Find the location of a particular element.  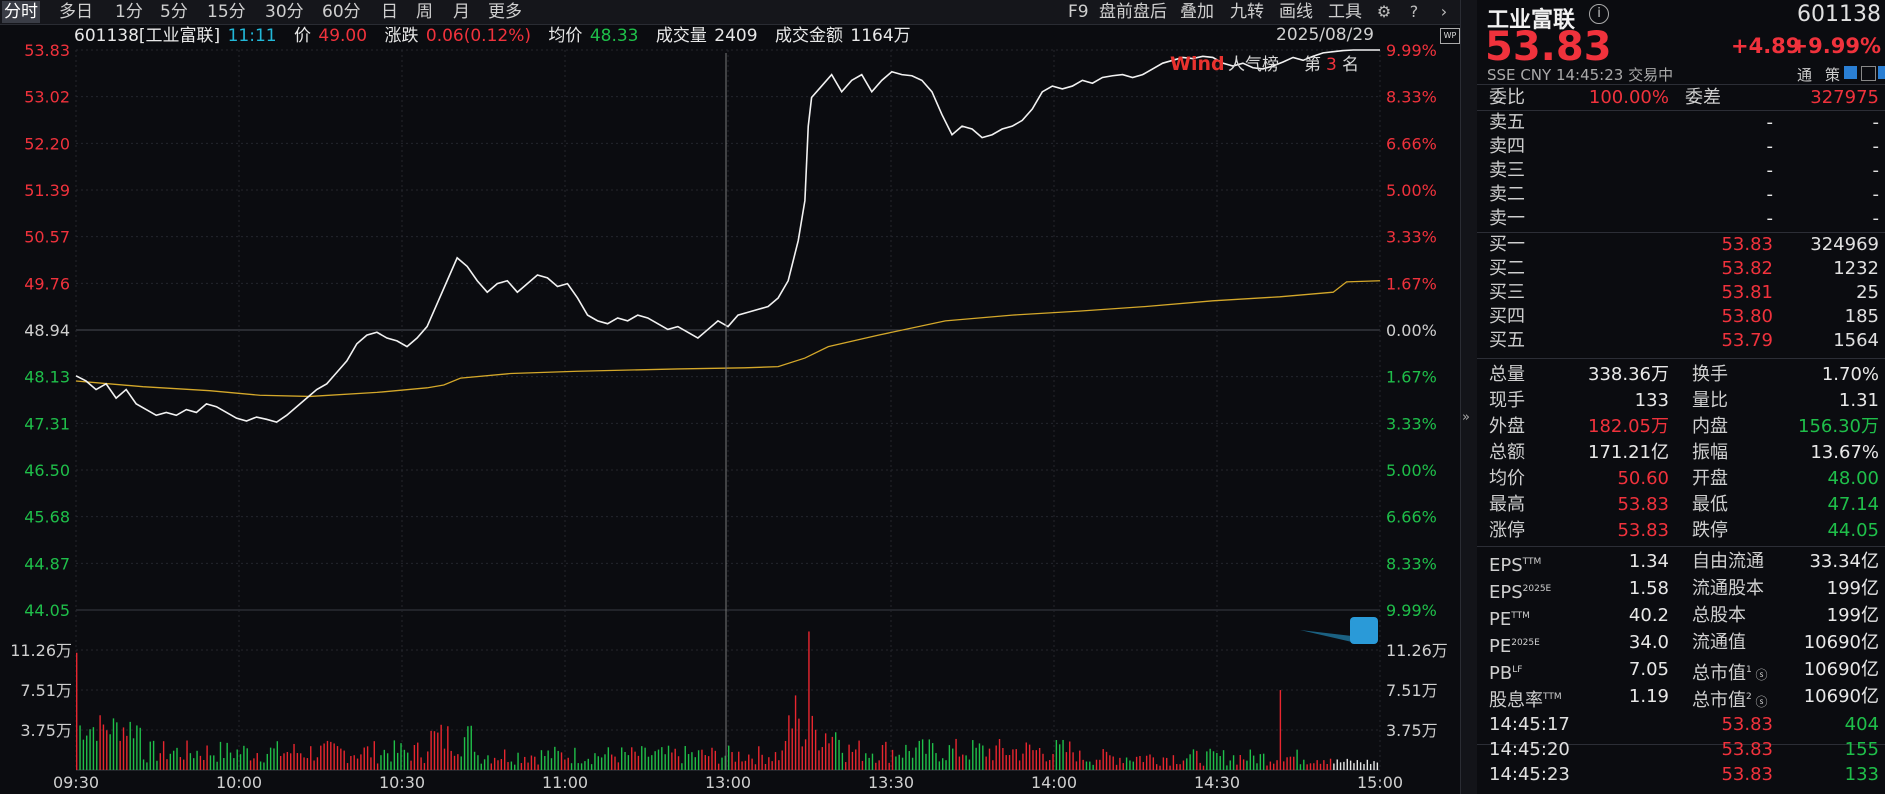

fund-value: 1.58 is located at coordinates (1648, 588).